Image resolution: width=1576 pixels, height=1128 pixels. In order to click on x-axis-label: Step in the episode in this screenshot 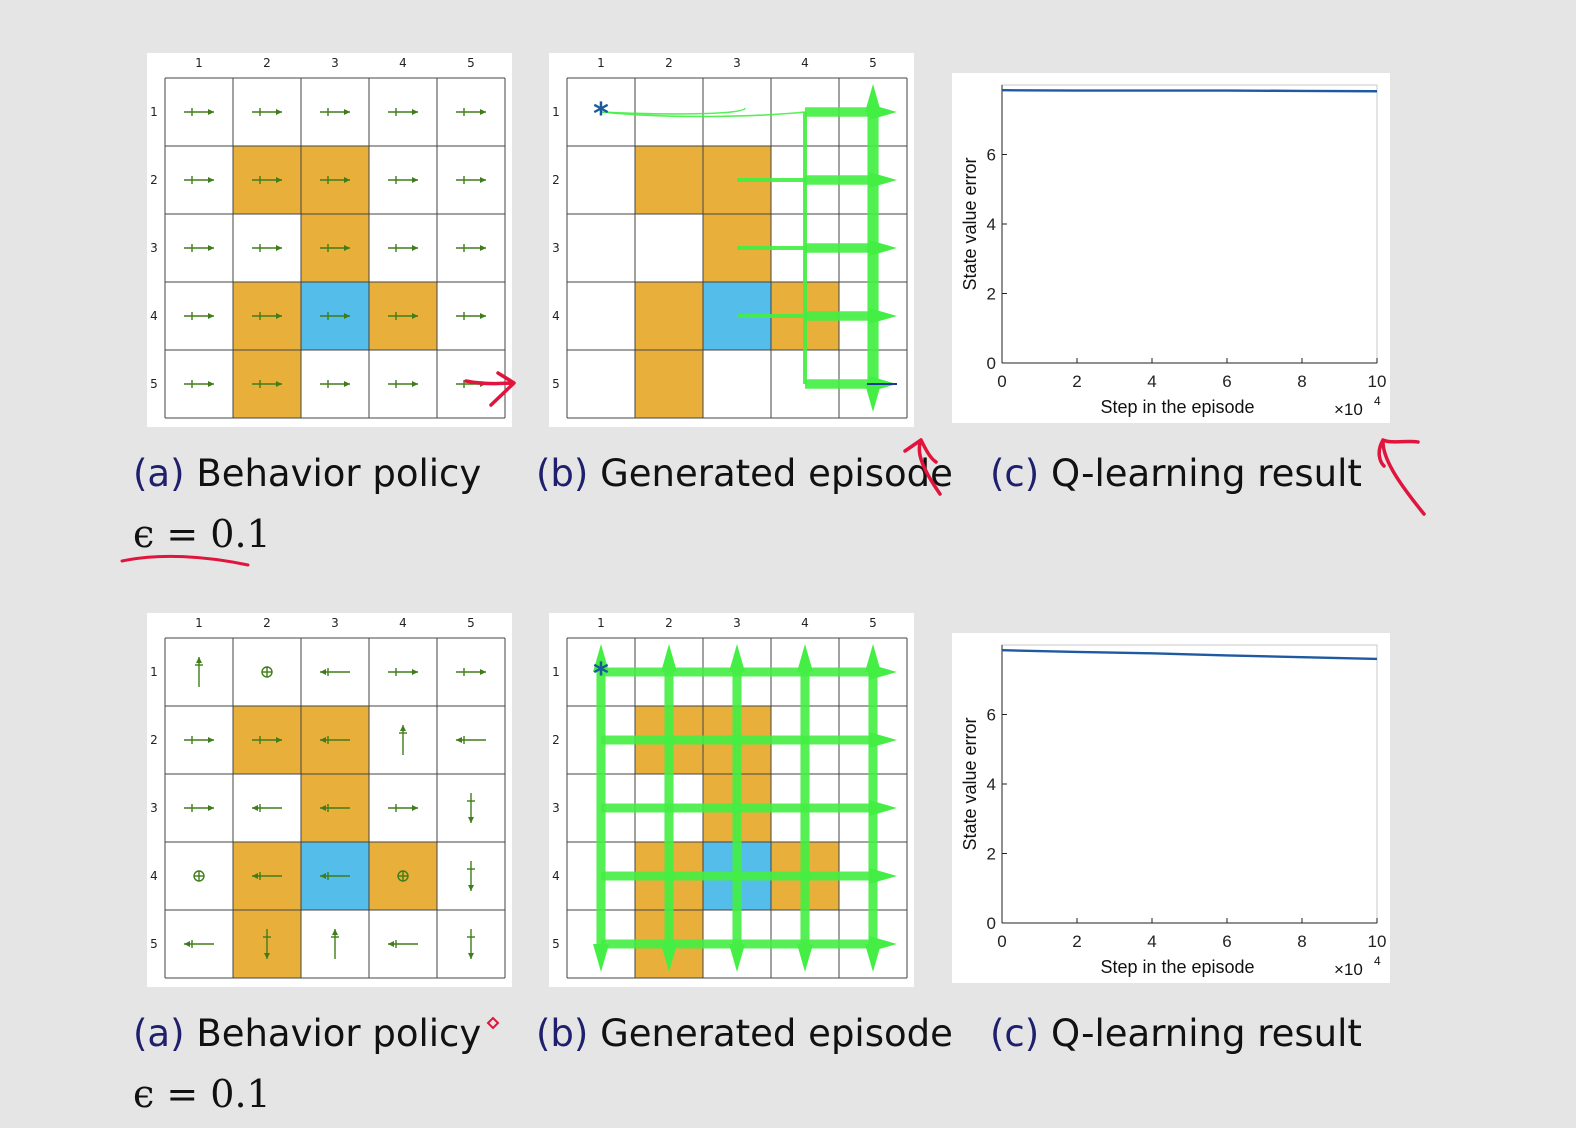, I will do `click(1177, 967)`.